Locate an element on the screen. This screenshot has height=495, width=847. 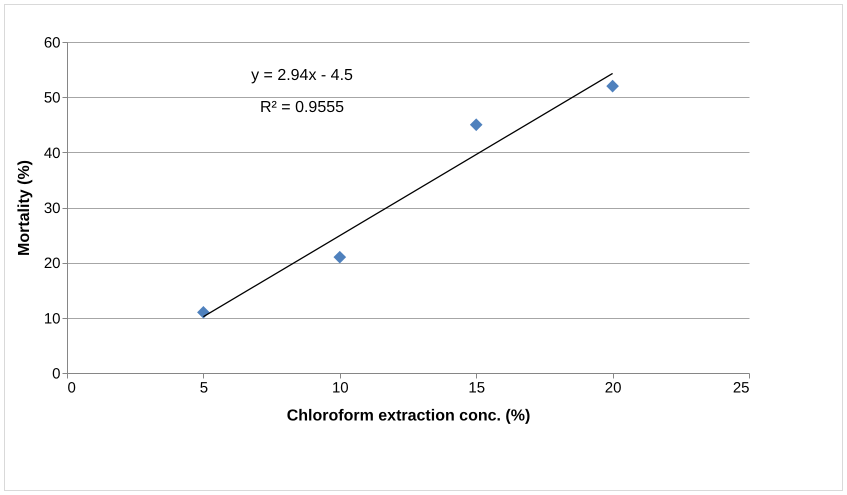
x-tick-label: 10 is located at coordinates (340, 388).